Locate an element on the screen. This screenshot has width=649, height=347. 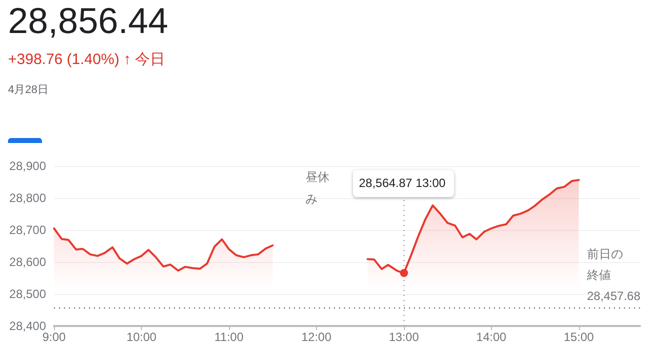
x-tick-label: 15:00 is located at coordinates (579, 337).